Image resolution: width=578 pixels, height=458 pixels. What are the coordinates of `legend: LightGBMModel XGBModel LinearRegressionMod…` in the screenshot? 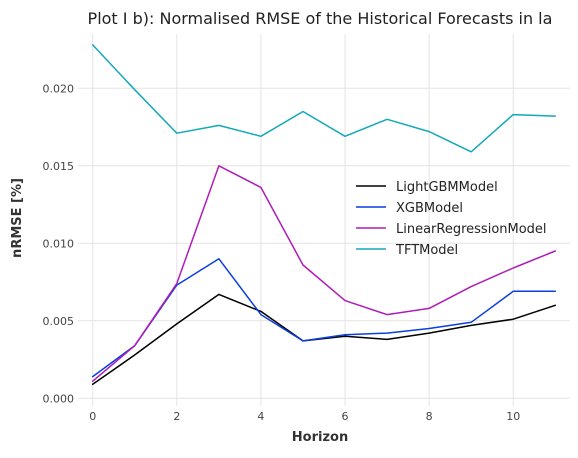 It's located at (451, 219).